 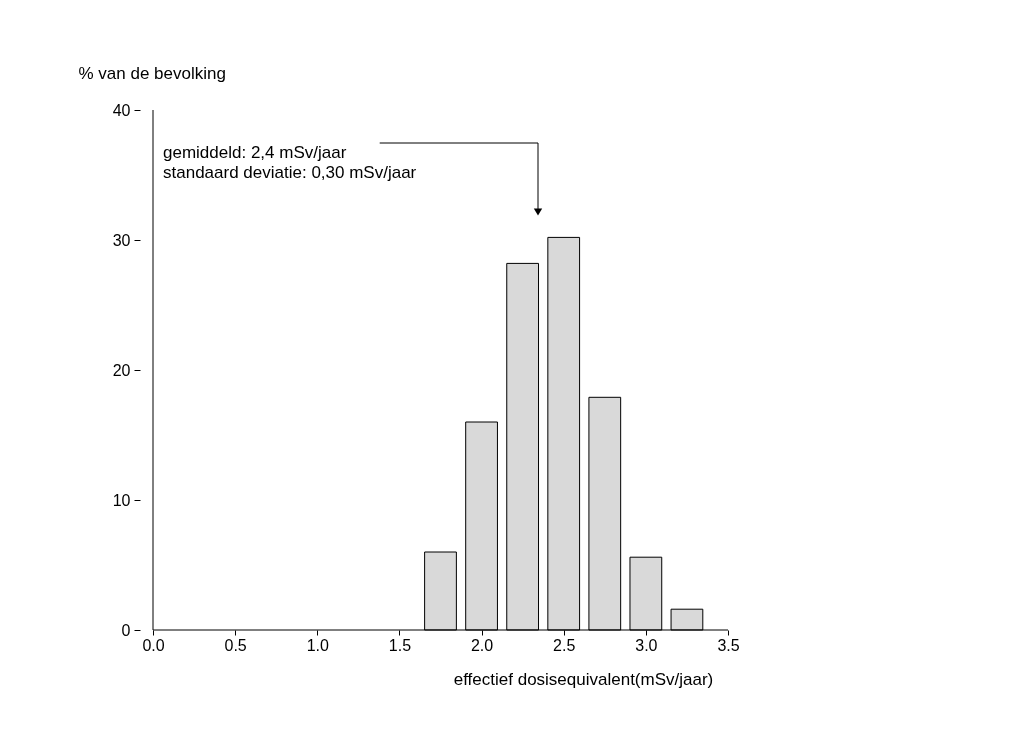 What do you see at coordinates (564, 645) in the screenshot?
I see `x-tick-label: 2.5` at bounding box center [564, 645].